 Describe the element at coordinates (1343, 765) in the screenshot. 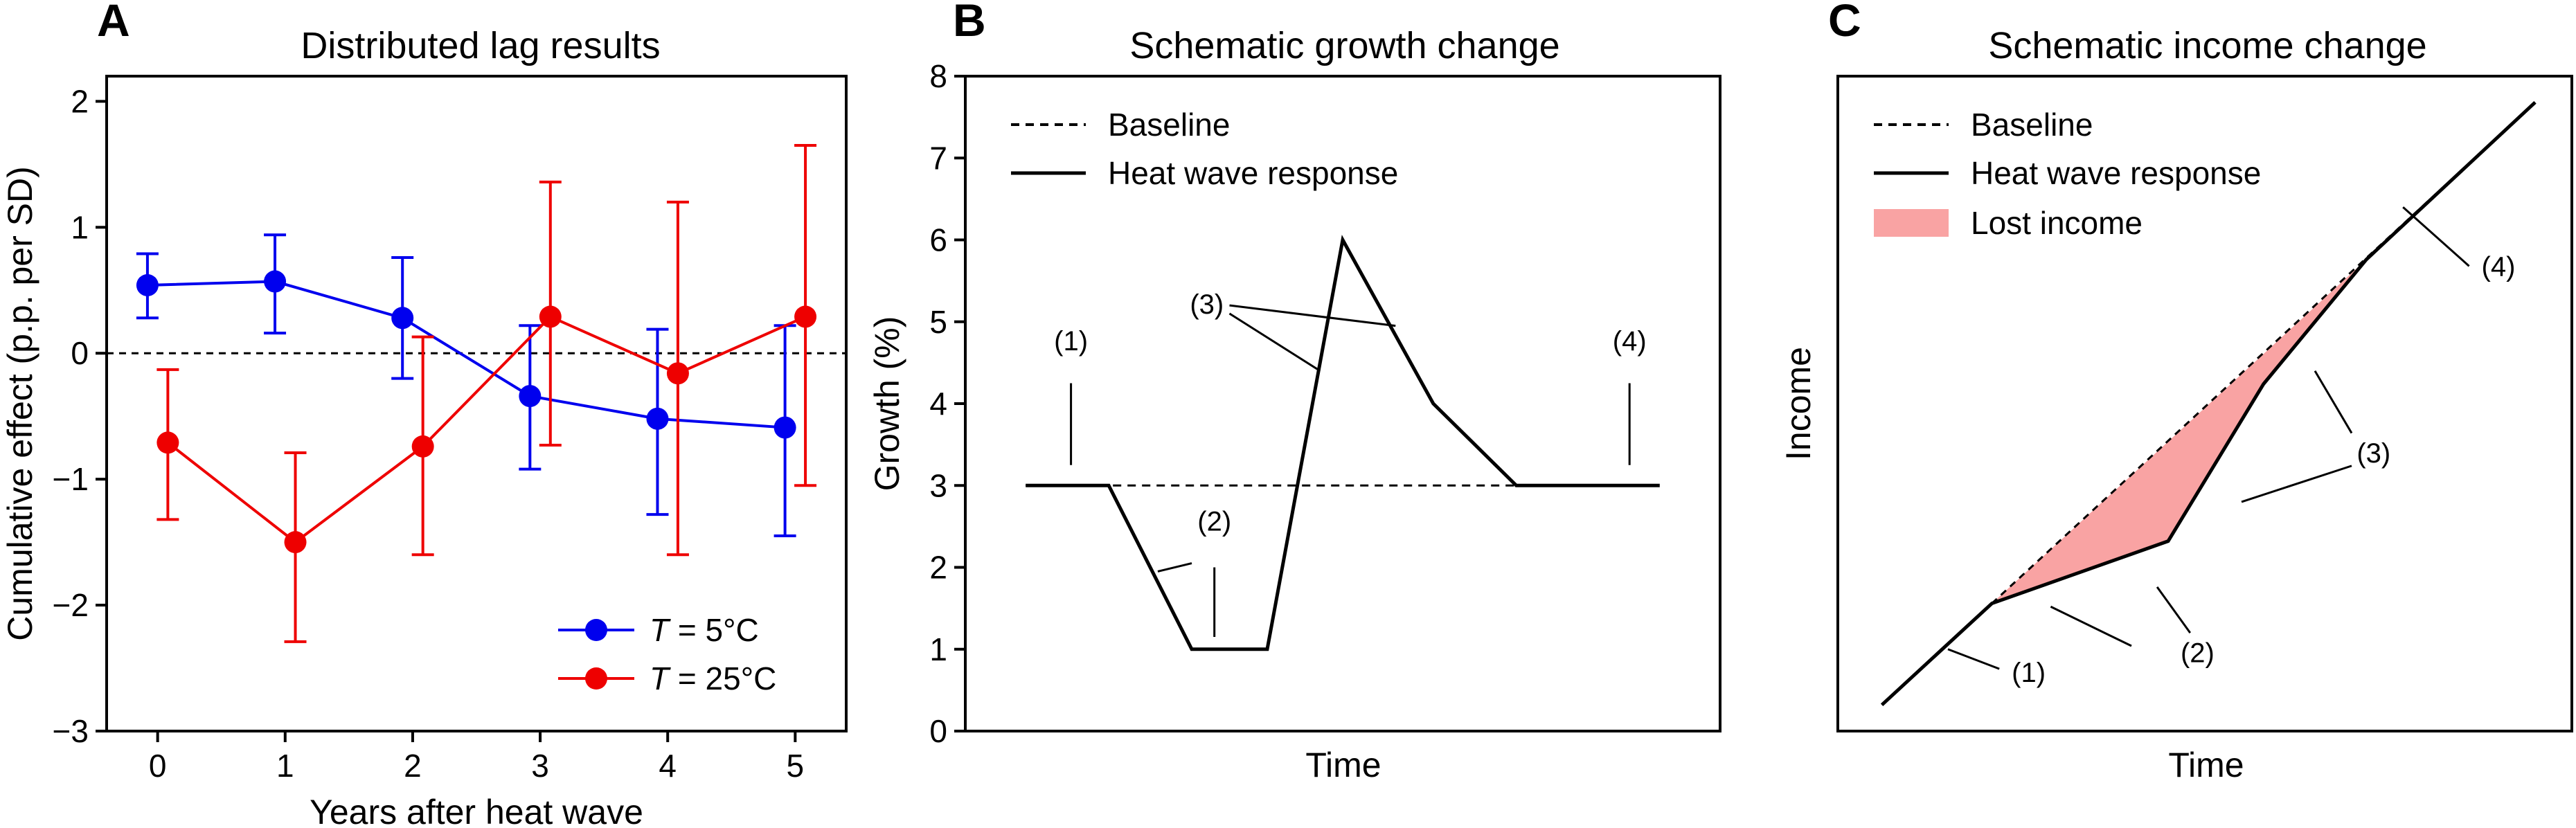

I see `x-axis-label-b: Time` at that location.